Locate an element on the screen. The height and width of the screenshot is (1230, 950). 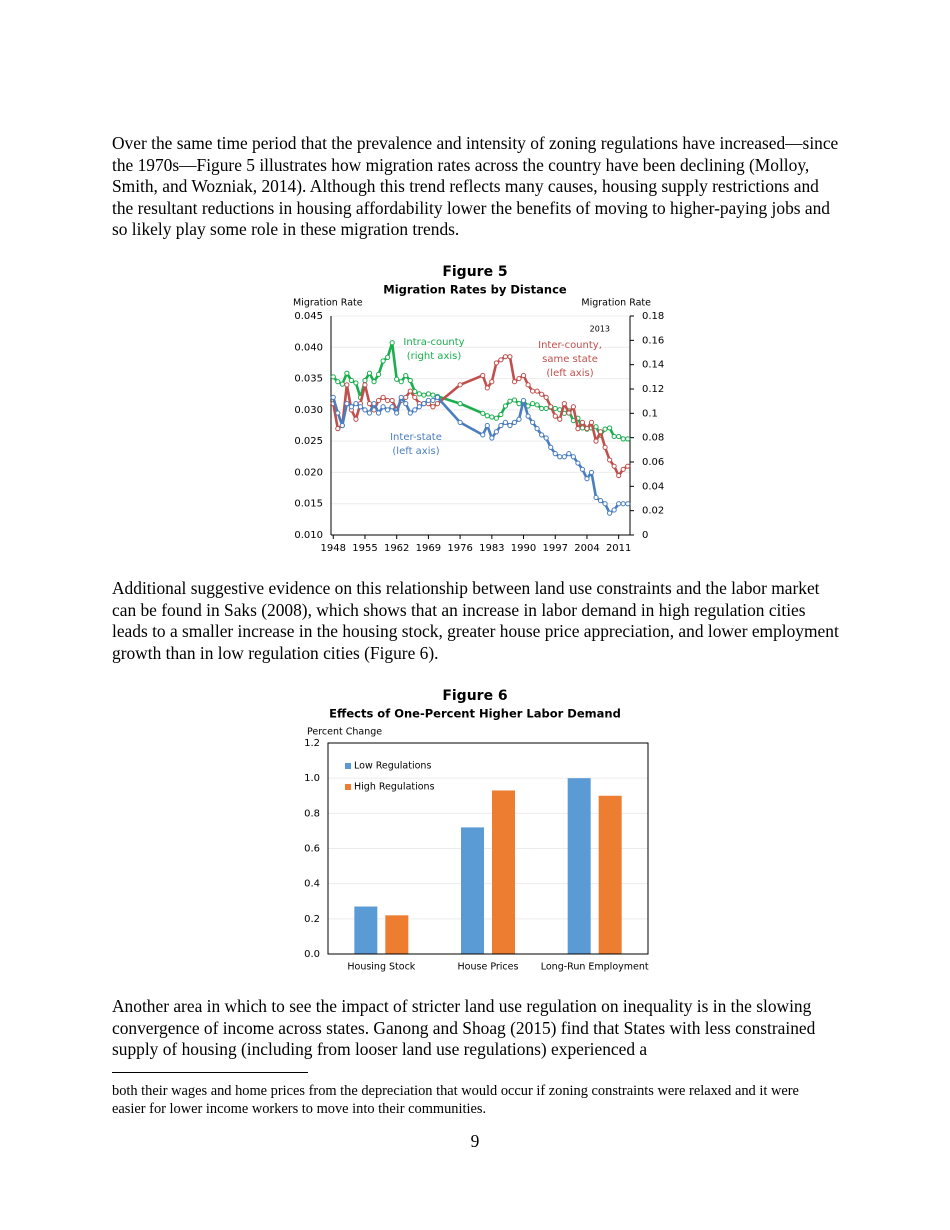
annotation: Intra-county is located at coordinates (433, 342).